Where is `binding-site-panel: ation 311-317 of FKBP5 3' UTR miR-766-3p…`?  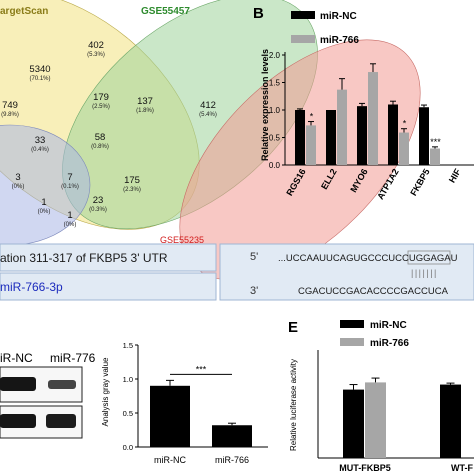
binding-site-panel: ation 311-317 of FKBP5 3' UTR miR-766-3p… is located at coordinates (237, 272).